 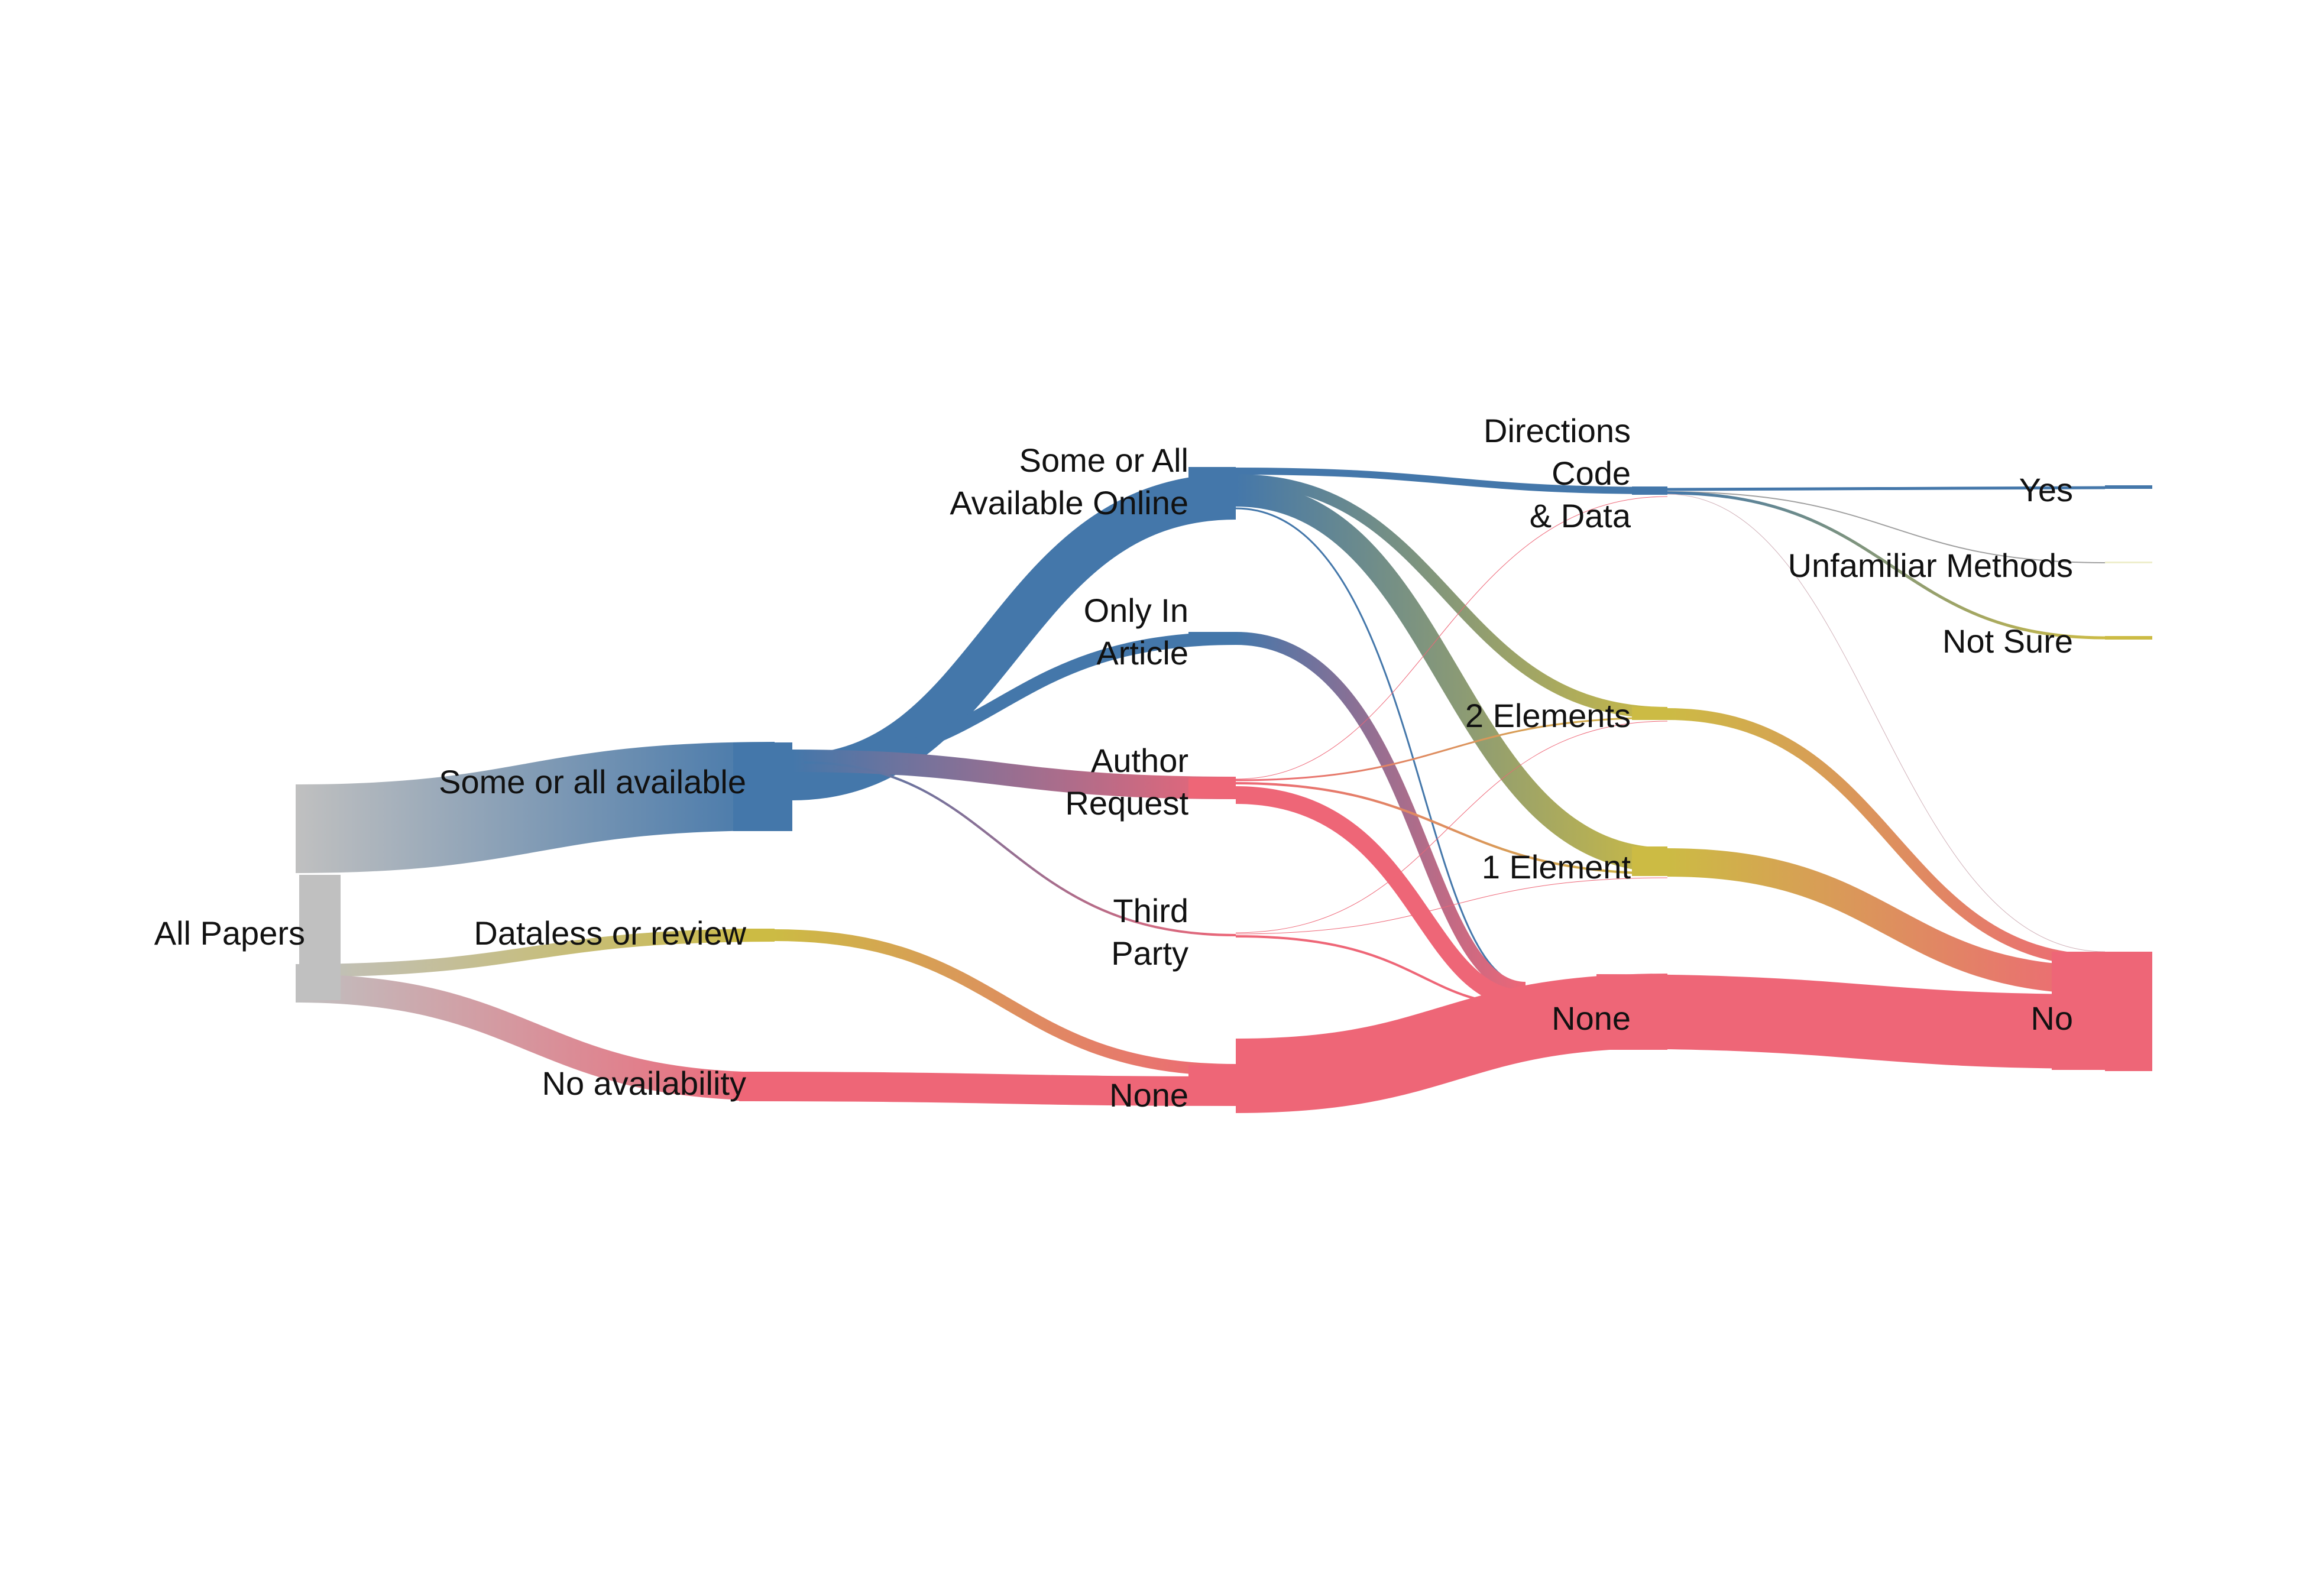 I want to click on label-no: No, so click(x=2051, y=1019).